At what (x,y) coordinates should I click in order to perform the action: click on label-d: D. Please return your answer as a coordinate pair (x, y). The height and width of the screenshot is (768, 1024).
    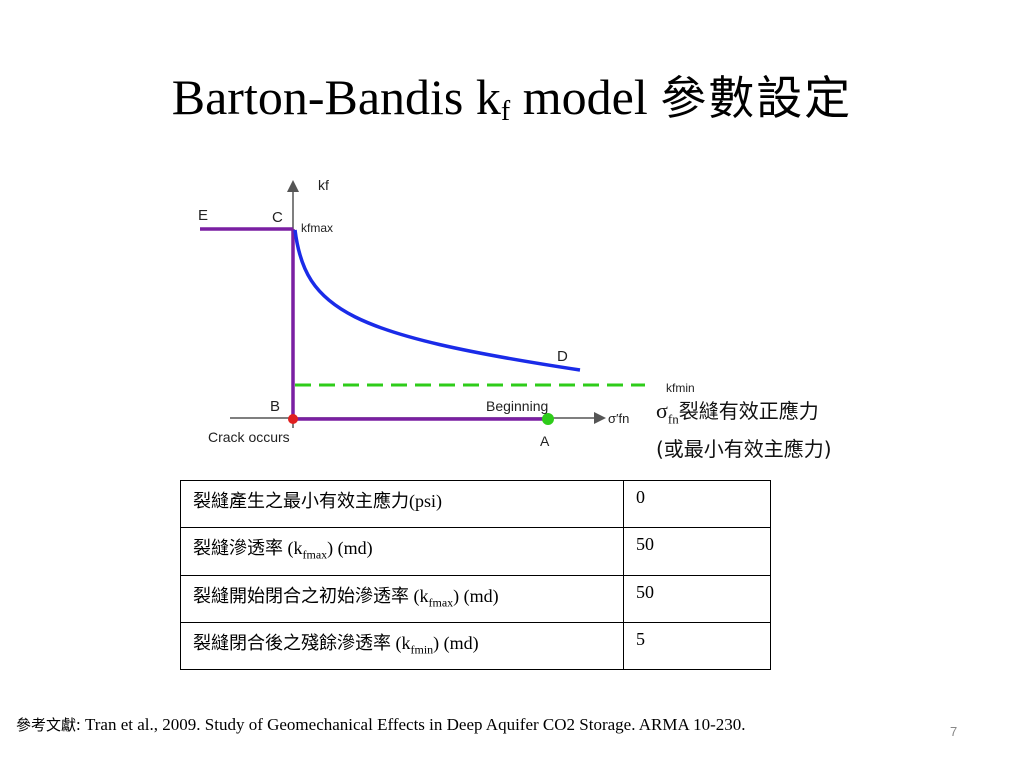
    Looking at the image, I should click on (562, 356).